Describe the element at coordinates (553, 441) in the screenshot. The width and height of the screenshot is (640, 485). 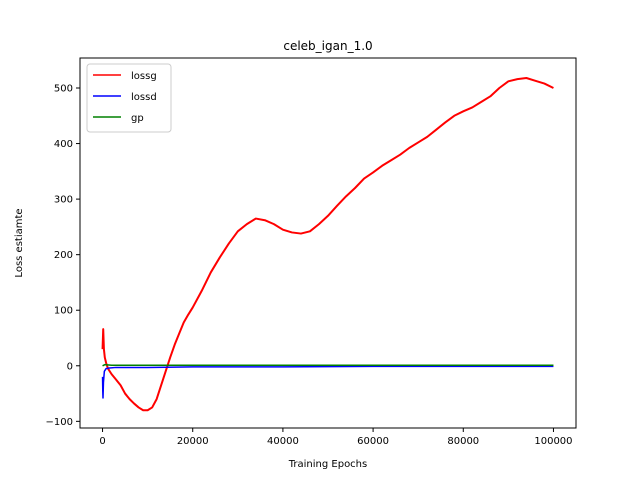
I see `x-tick-label: 100000` at that location.